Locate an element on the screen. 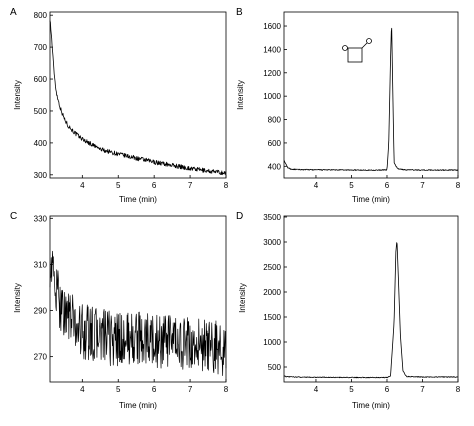 The image size is (474, 426). panel-c-y-axis: 270 290 310 330 is located at coordinates (43, 288).